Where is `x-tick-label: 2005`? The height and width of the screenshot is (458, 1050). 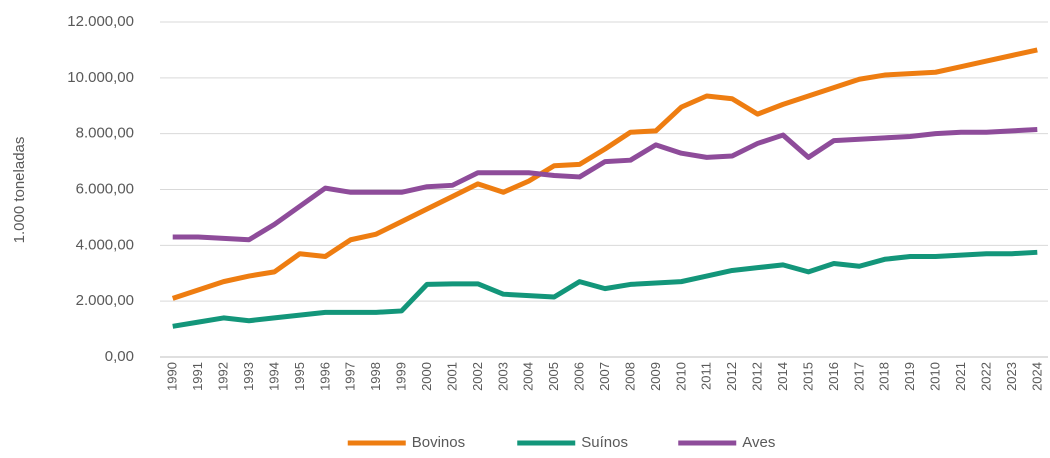 x-tick-label: 2005 is located at coordinates (553, 376).